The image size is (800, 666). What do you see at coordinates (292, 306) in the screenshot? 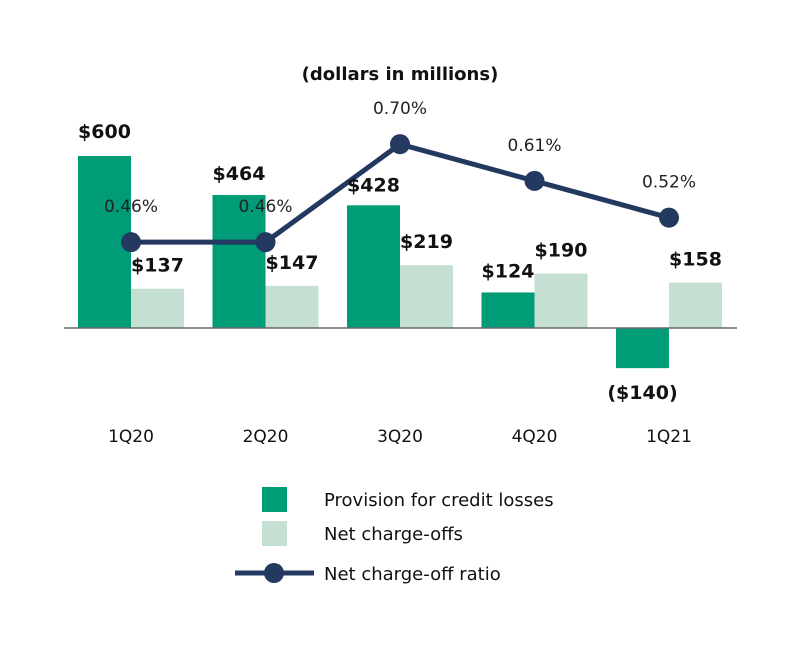
I see `bar-net-charge-offs-2q20` at bounding box center [292, 306].